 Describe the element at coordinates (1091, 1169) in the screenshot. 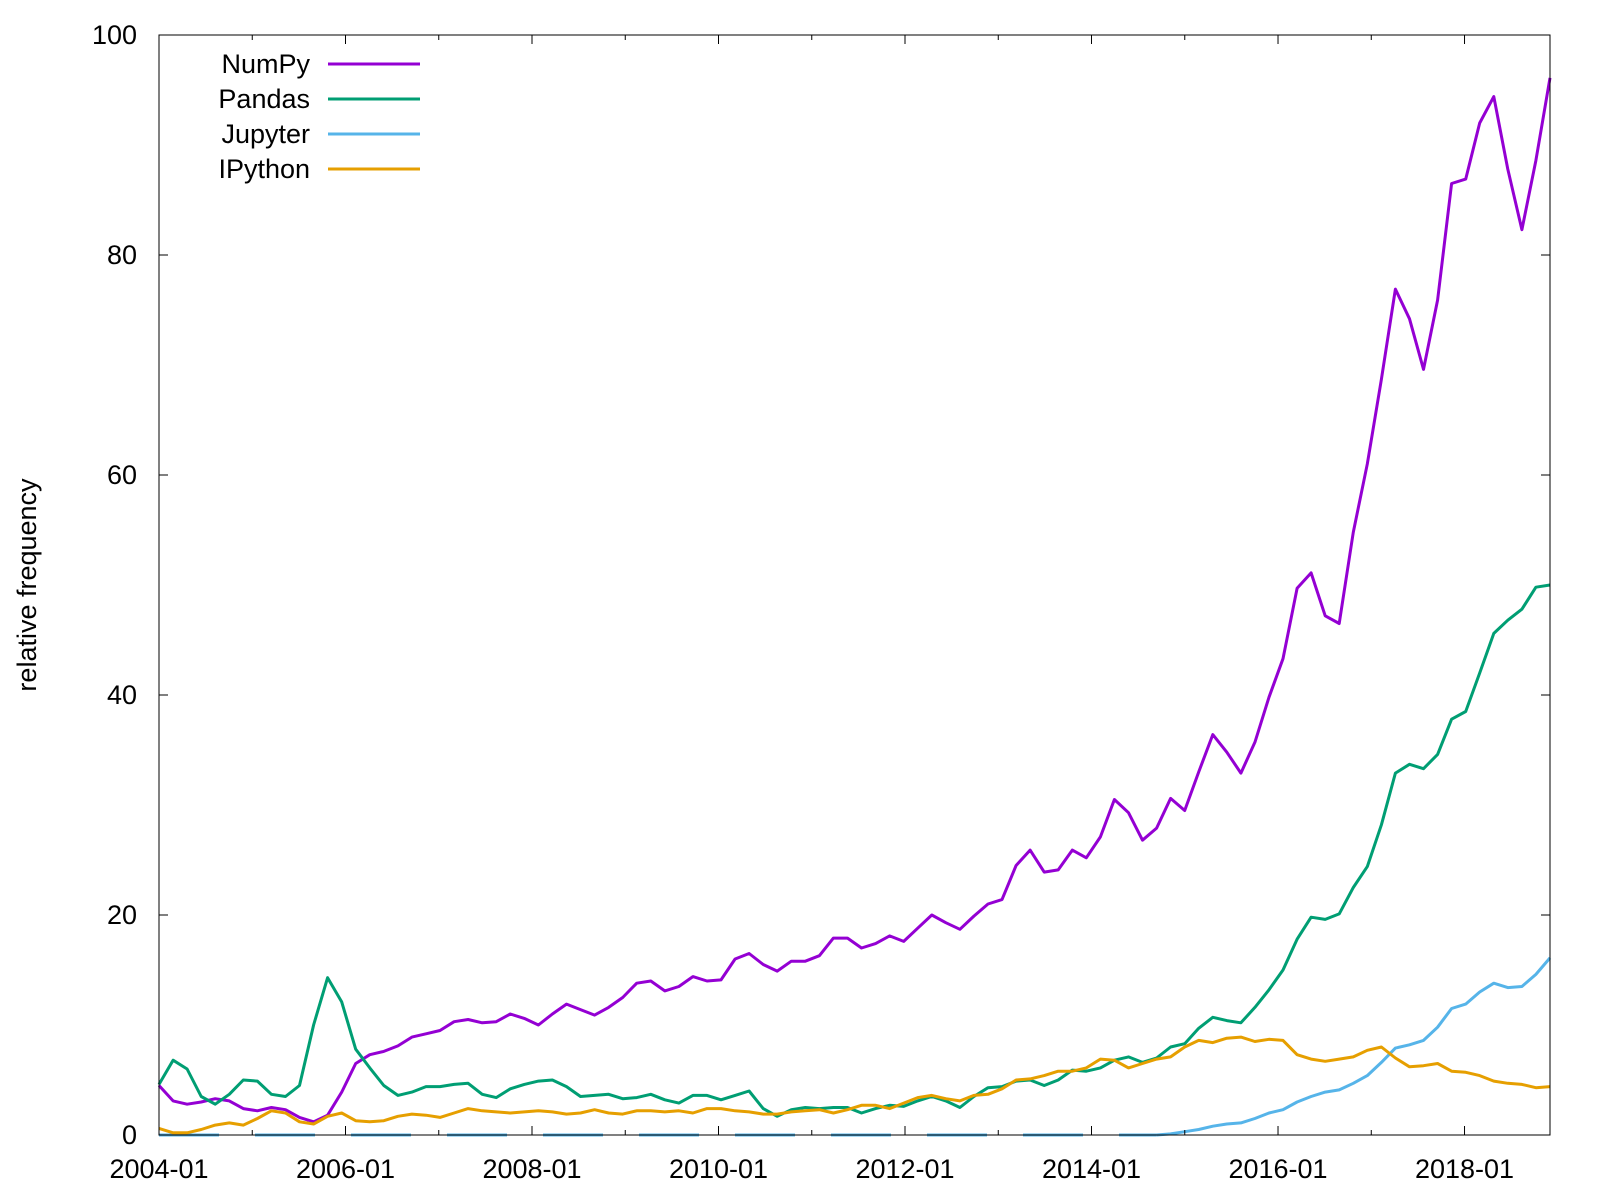

I see `x-tick-label: 2014-01` at that location.